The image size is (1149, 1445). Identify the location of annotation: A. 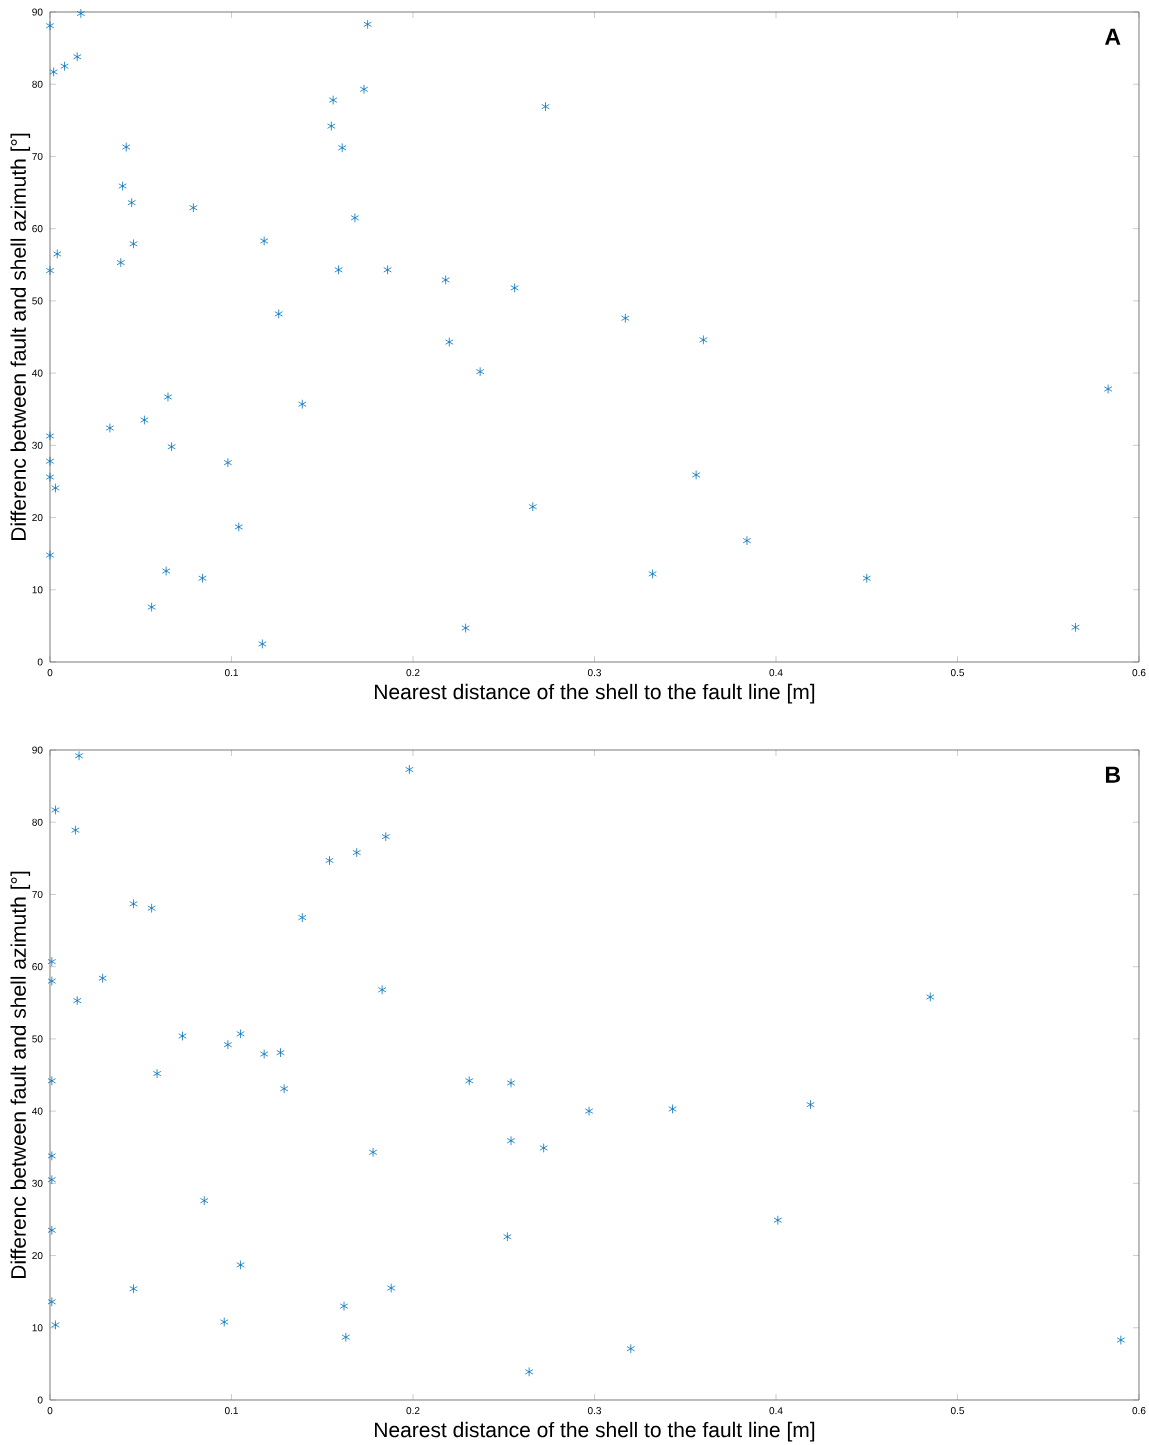
(1112, 36).